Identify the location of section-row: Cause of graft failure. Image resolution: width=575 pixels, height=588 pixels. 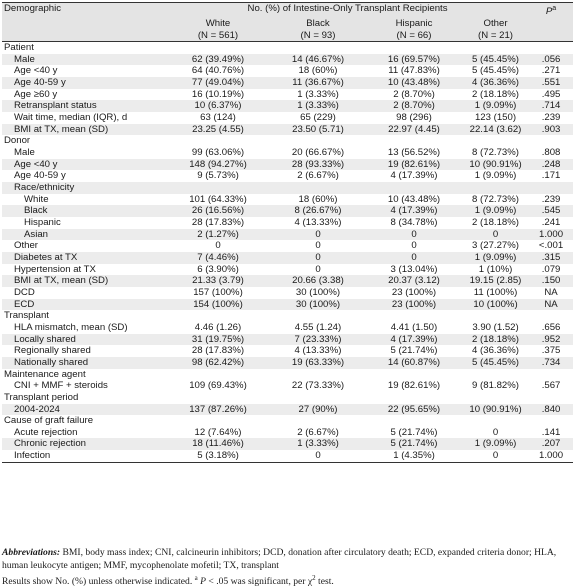
(287, 421).